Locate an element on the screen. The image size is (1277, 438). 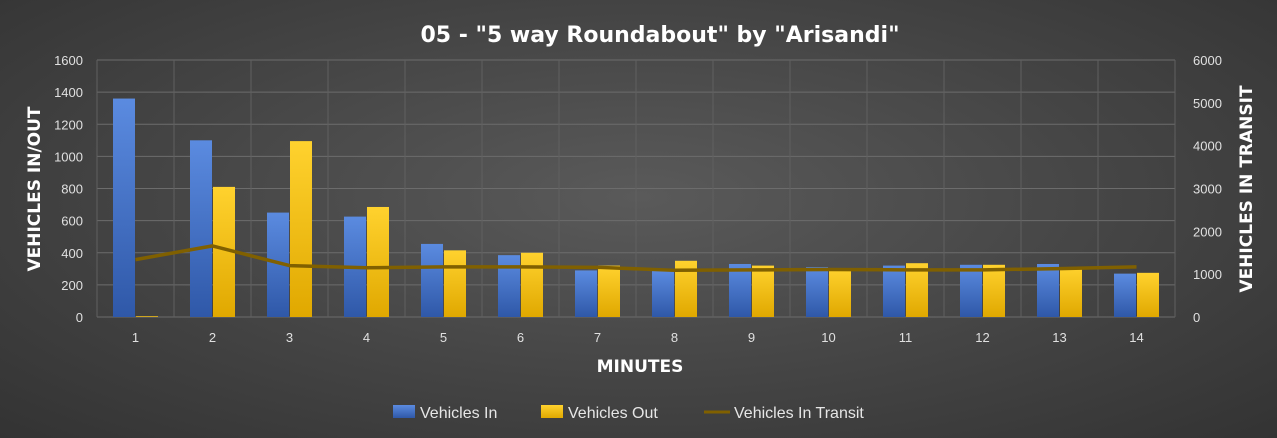
y-tick-label: 200 is located at coordinates (72, 285).